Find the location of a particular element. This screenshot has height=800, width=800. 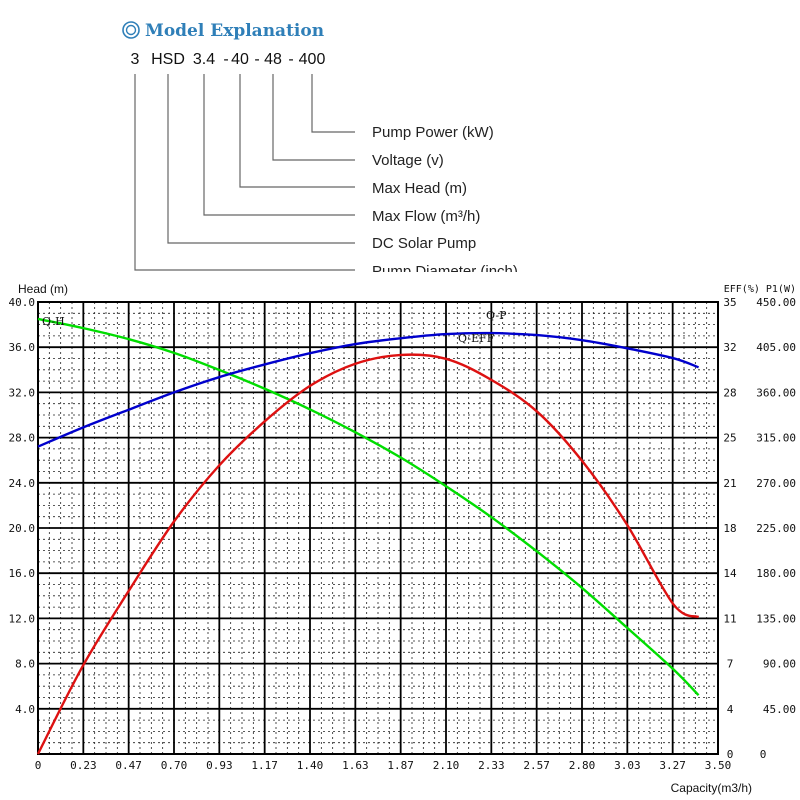

y-tick-label-head: 24.0 is located at coordinates (22, 483).